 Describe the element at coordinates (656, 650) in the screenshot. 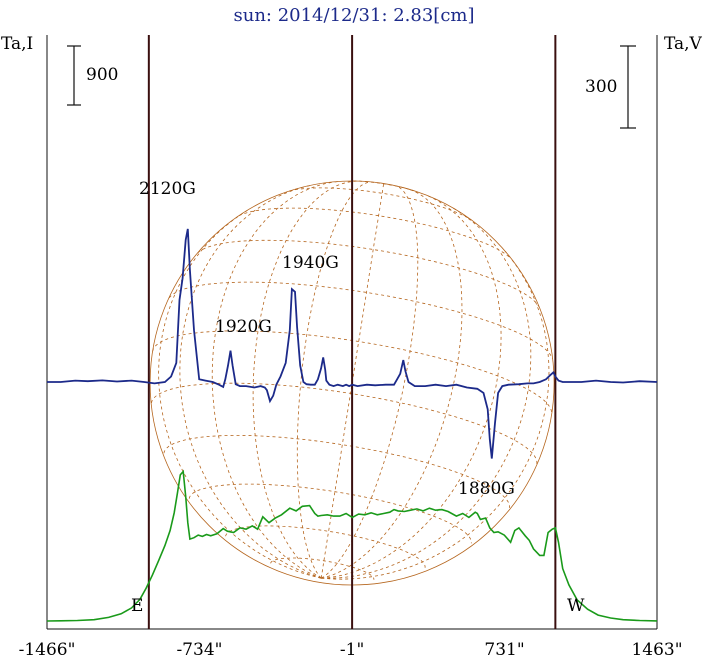

I see `x-tick-label-4: 1463"` at that location.